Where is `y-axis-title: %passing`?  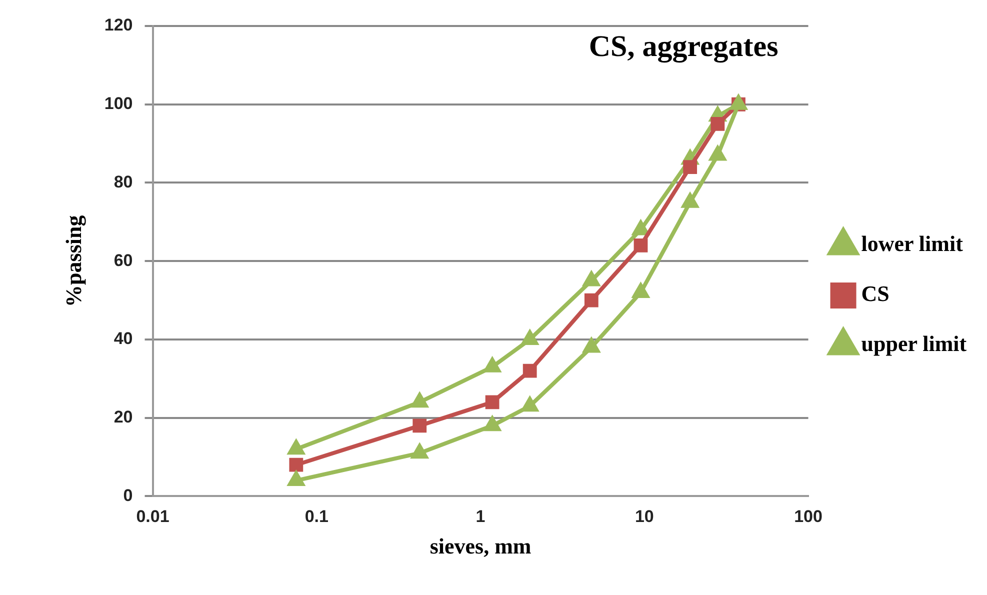 y-axis-title: %passing is located at coordinates (73, 261).